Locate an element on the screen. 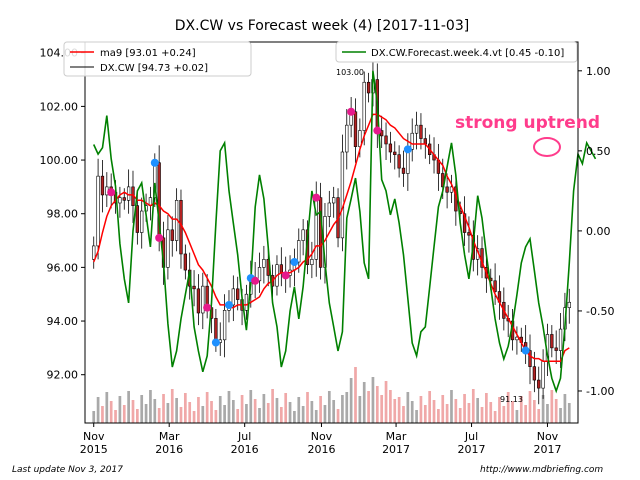 This screenshot has width=640, height=480. legend-price-label: DX.CW [94.73 +0.02] is located at coordinates (154, 68).